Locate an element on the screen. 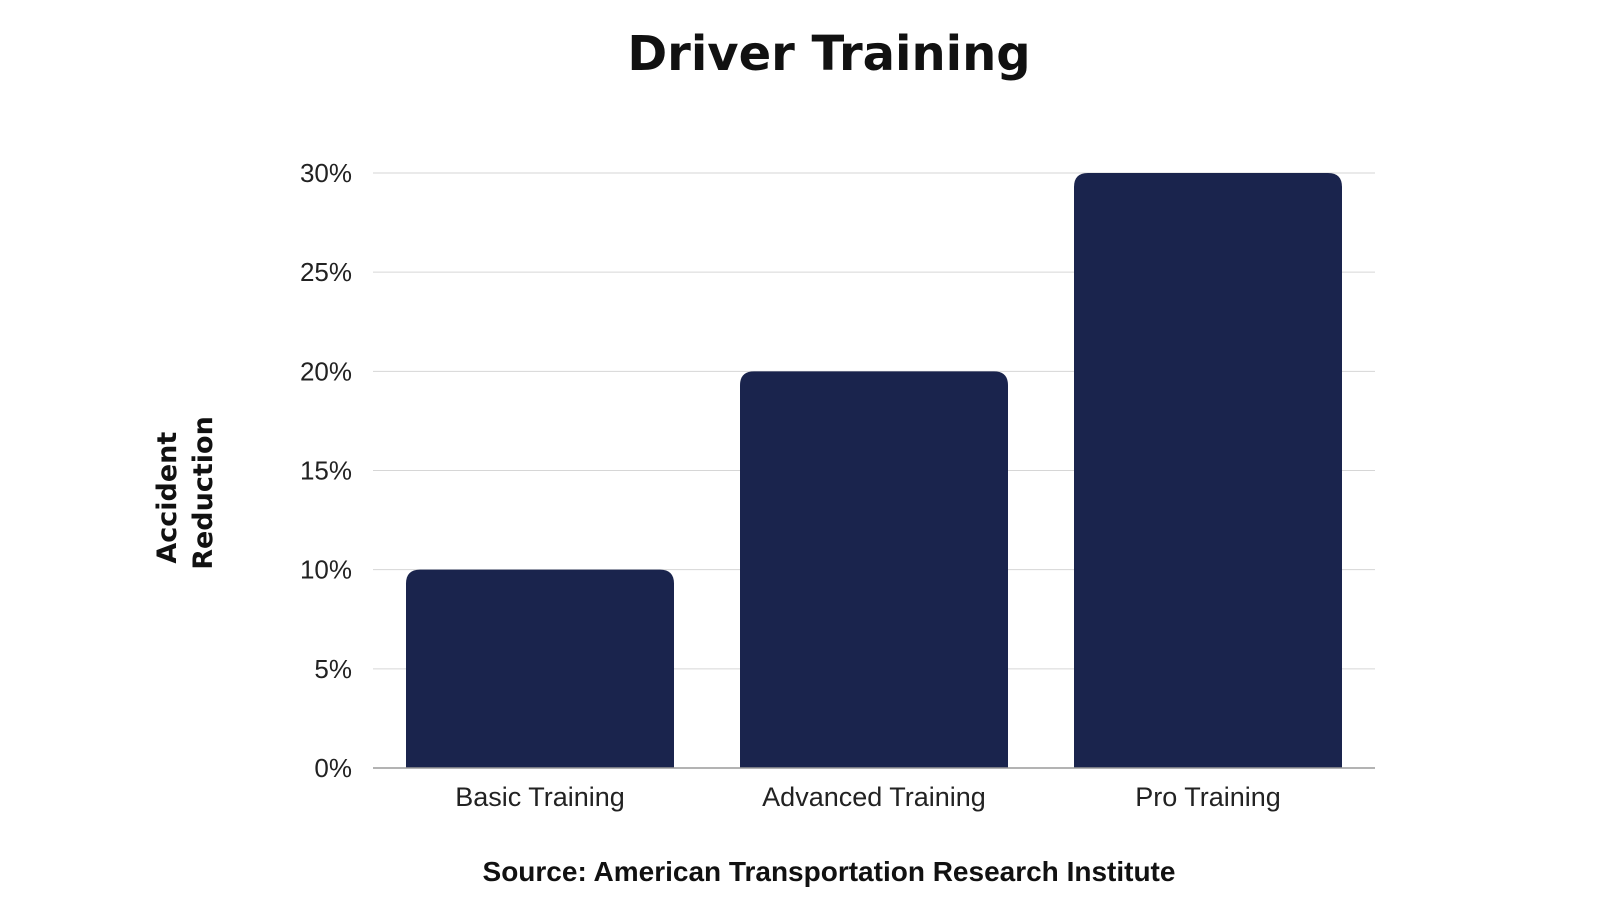  y-tick-label: 30% is located at coordinates (326, 173).